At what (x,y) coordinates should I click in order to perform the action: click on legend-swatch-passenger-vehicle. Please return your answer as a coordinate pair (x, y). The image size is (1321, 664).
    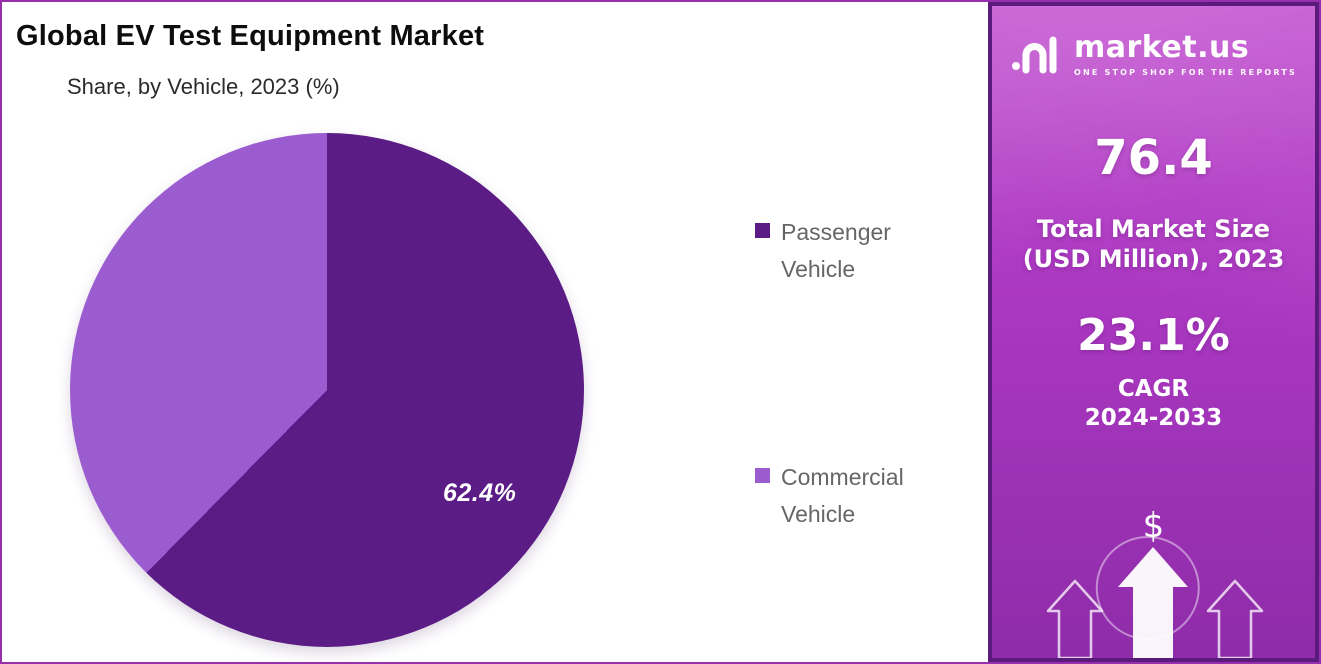
    Looking at the image, I should click on (762, 230).